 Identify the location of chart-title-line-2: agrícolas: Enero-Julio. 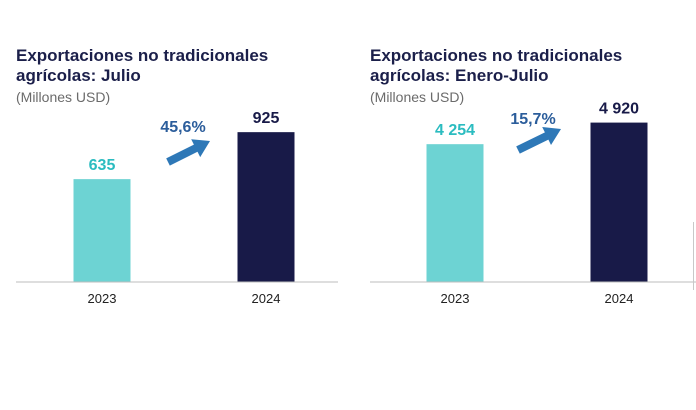
(459, 75).